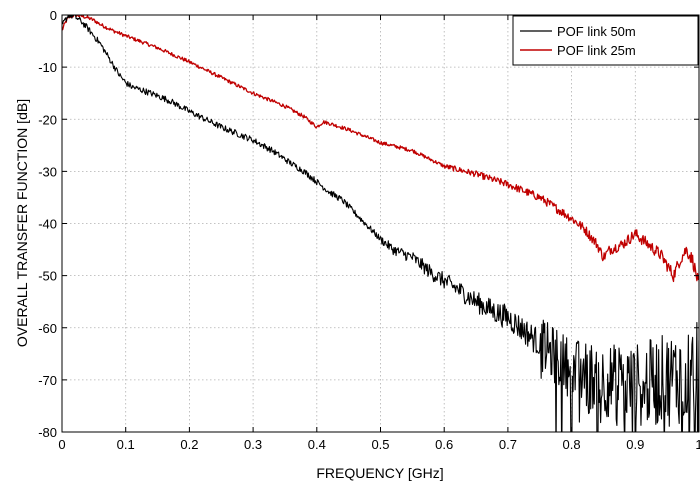 The height and width of the screenshot is (490, 700). What do you see at coordinates (253, 444) in the screenshot?
I see `x-tick-label: 0.3` at bounding box center [253, 444].